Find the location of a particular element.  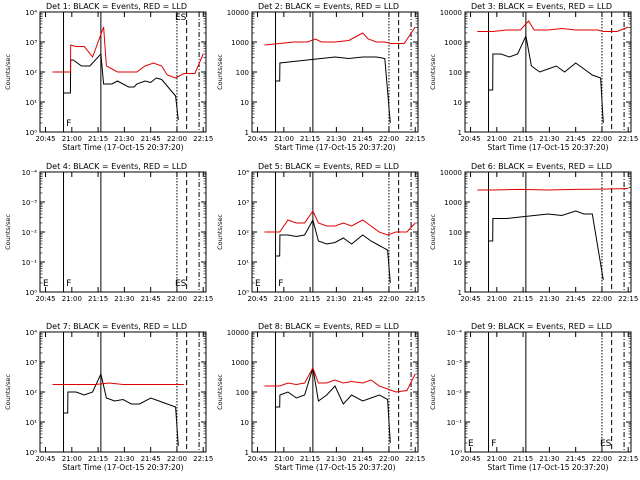

chart-title: Det 9: BLACK = Events, RED = LLD is located at coordinates (541, 326).